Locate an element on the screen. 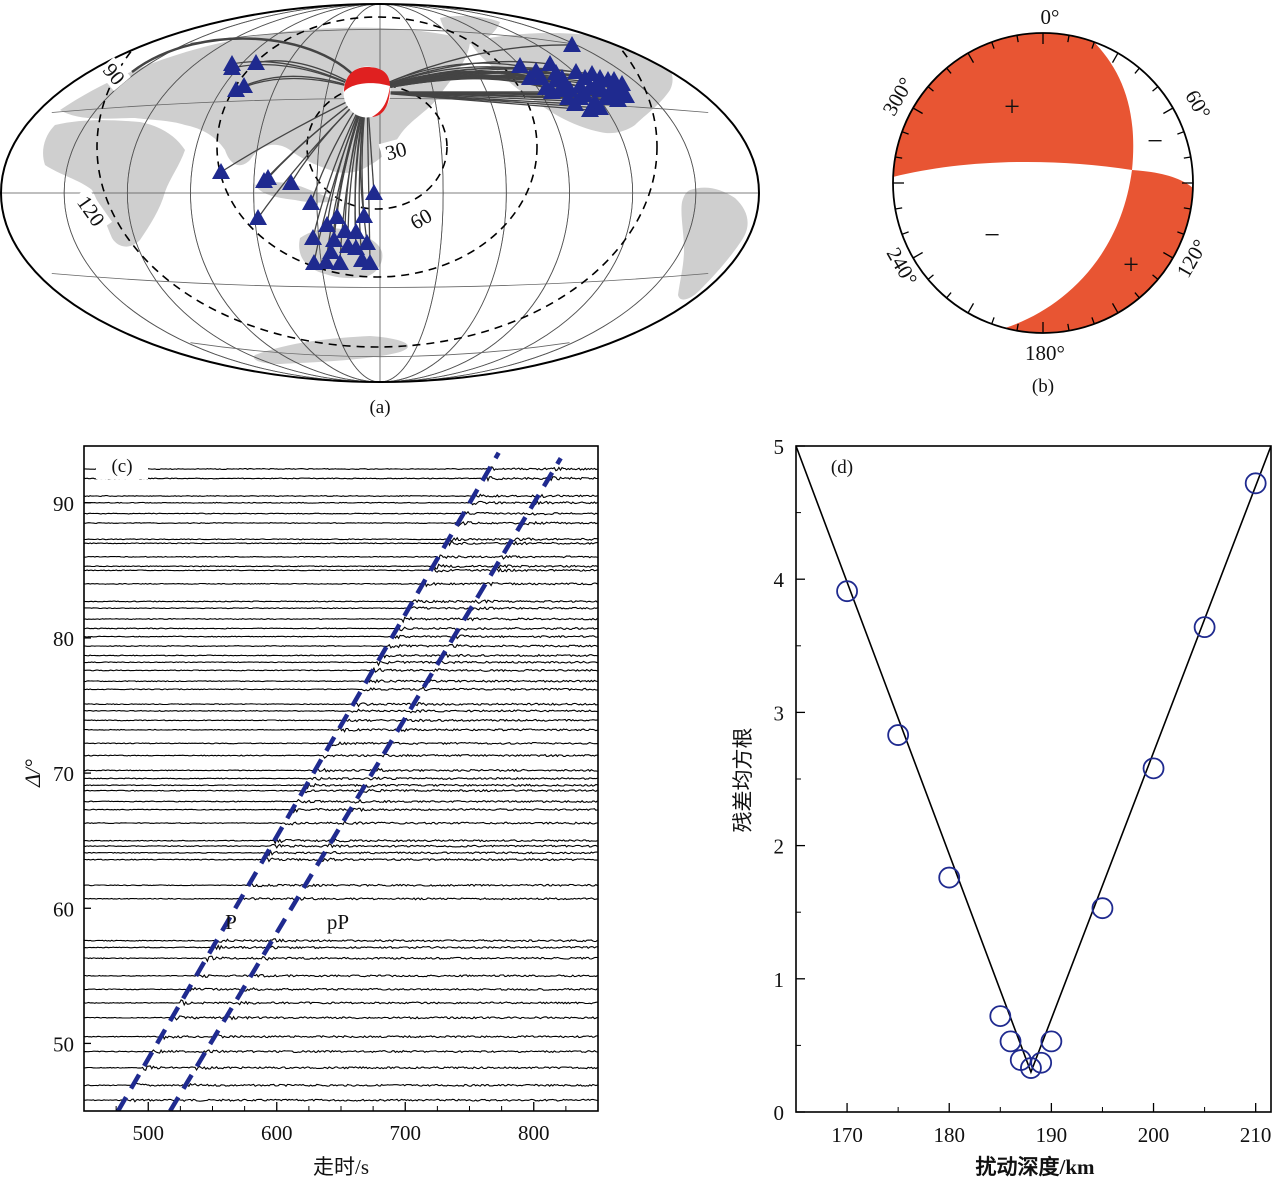  polarity-plus-southeast: + is located at coordinates (1131, 265).